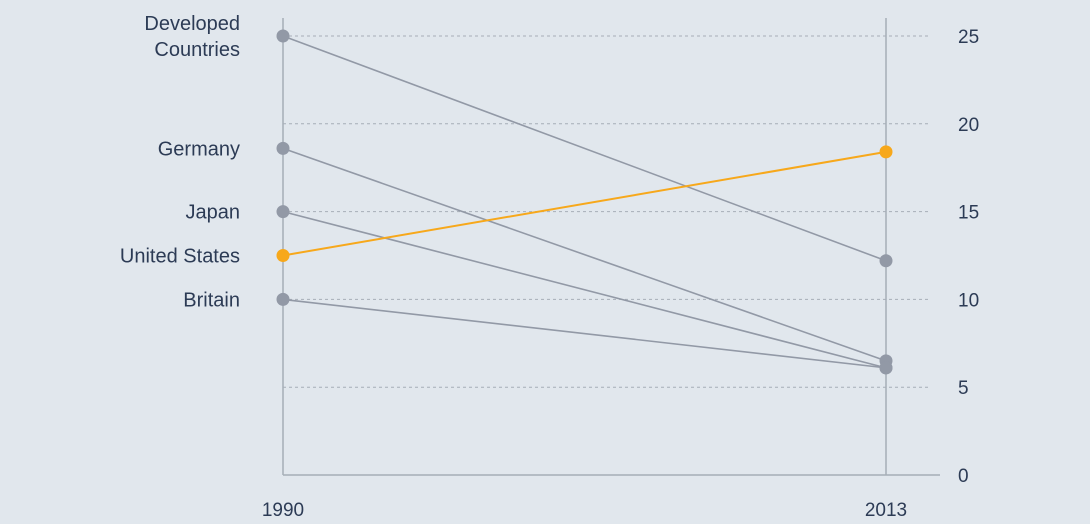 This screenshot has width=1090, height=524. What do you see at coordinates (283, 36) in the screenshot?
I see `point-developed-countries-1990` at bounding box center [283, 36].